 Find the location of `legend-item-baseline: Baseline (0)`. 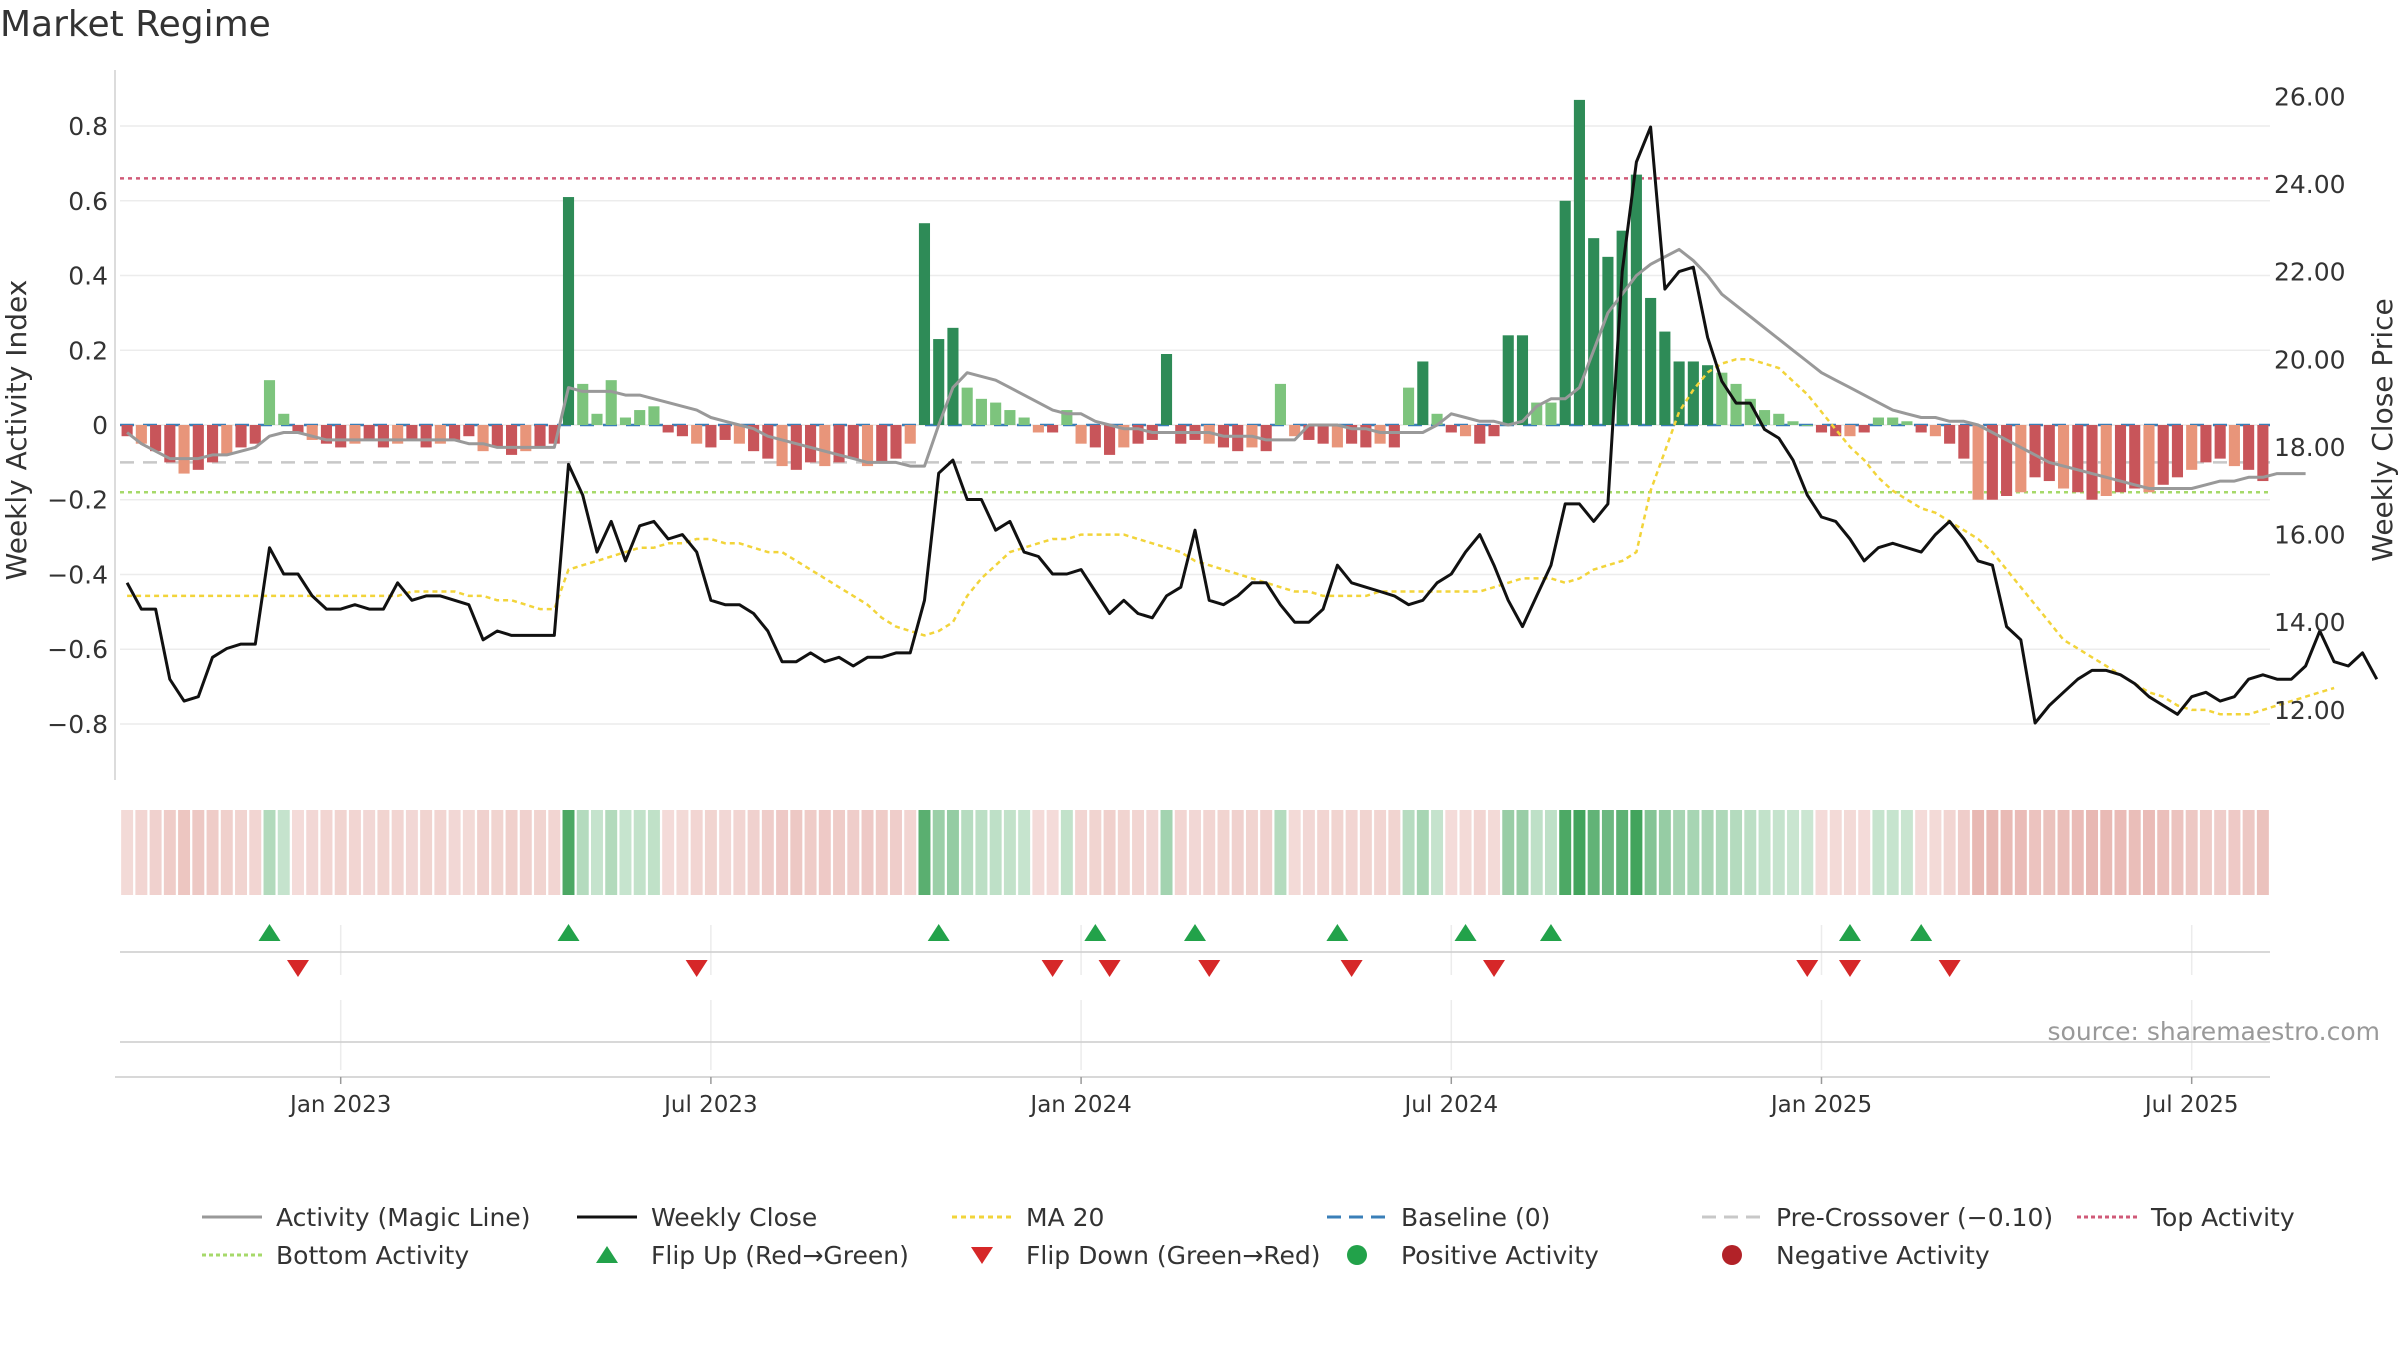

legend-item-baseline: Baseline (0) is located at coordinates (1512, 1217).